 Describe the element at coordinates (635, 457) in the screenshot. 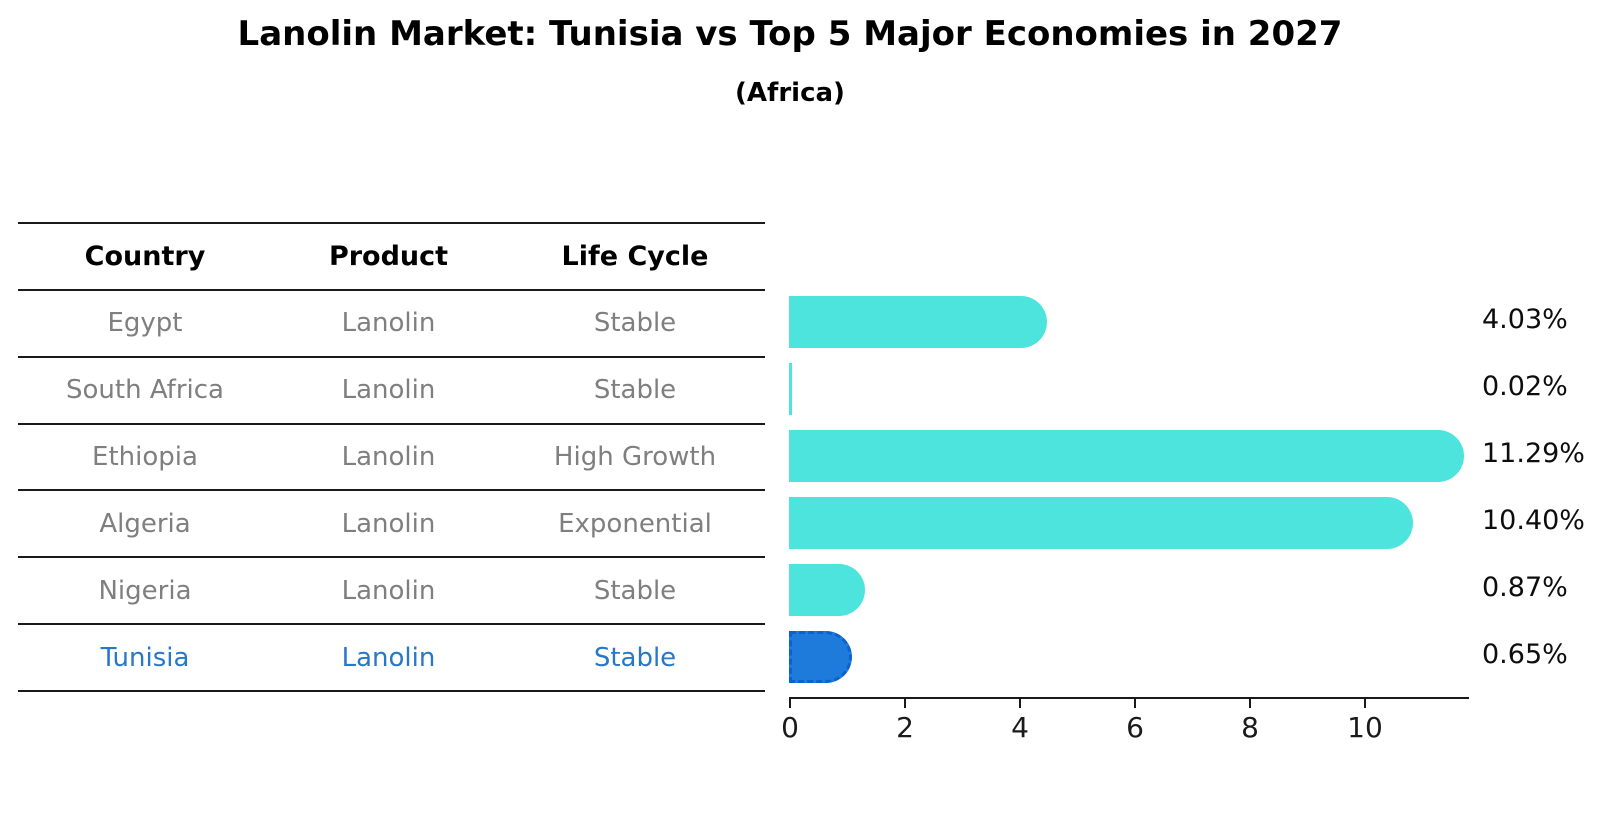

I see `life-cycle-cell: High Growth` at that location.